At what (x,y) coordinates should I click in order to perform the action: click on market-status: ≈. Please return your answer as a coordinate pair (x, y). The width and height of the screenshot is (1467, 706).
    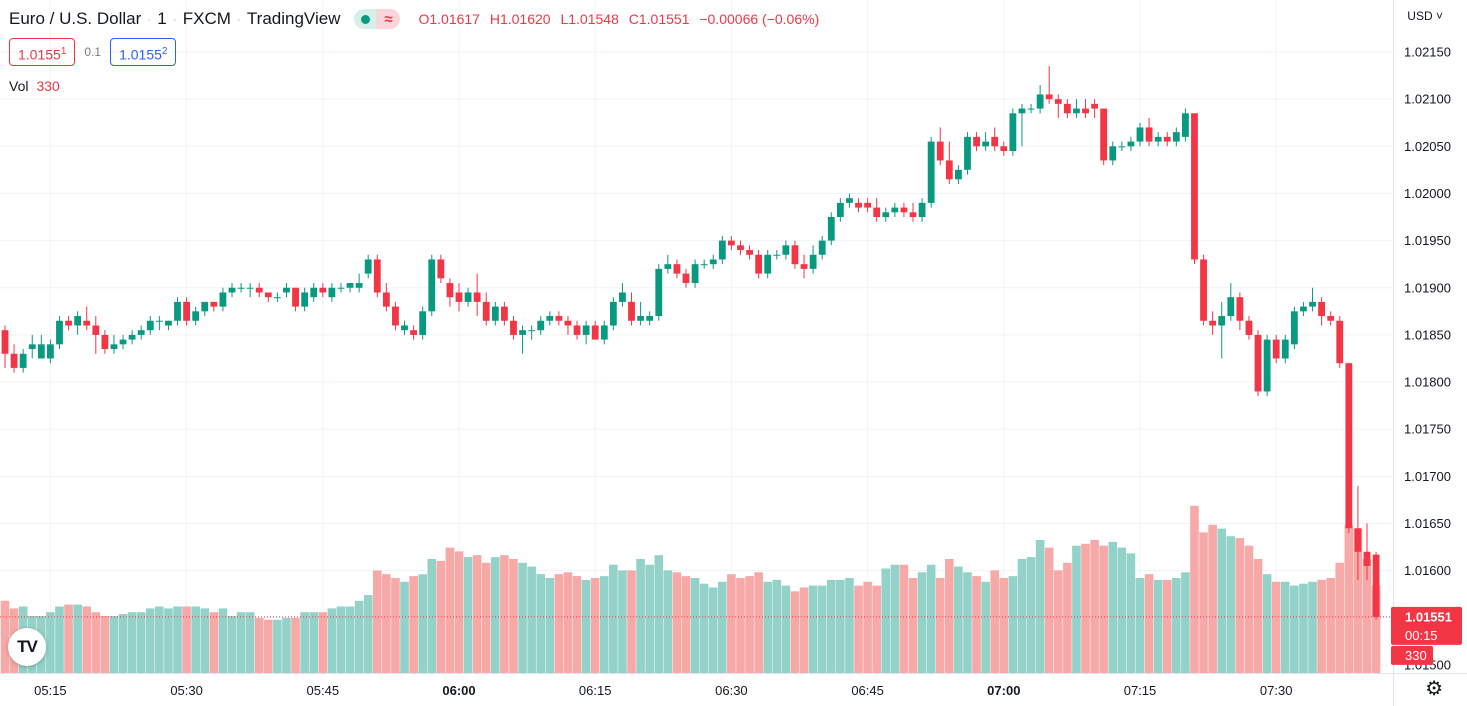
    Looking at the image, I should click on (377, 19).